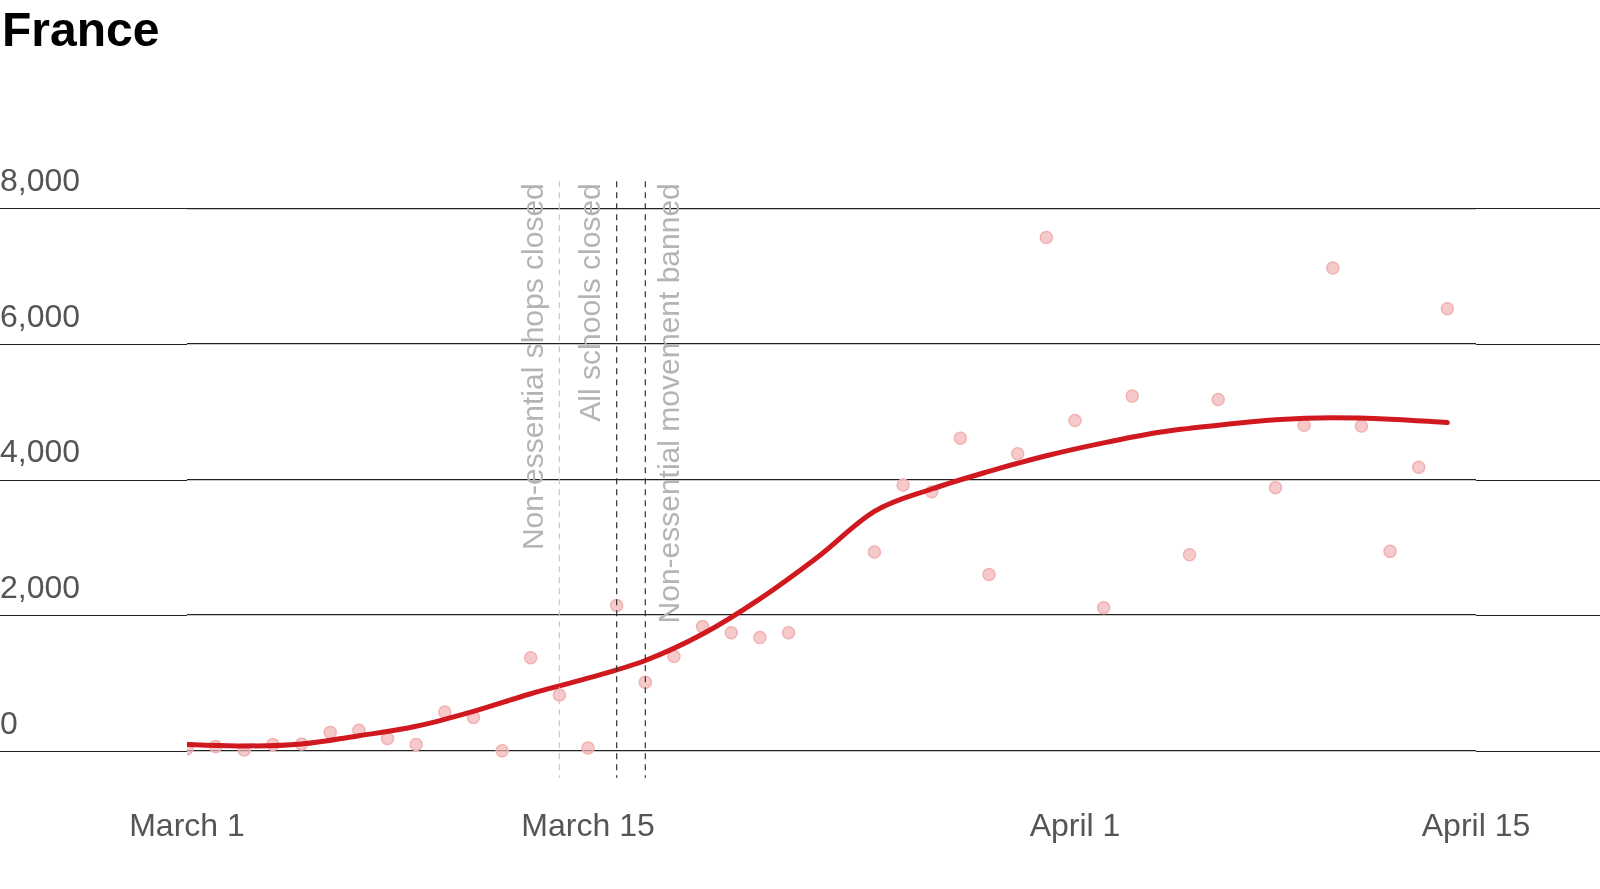 Image resolution: width=1600 pixels, height=889 pixels. What do you see at coordinates (81, 29) in the screenshot?
I see `chart-title: France` at bounding box center [81, 29].